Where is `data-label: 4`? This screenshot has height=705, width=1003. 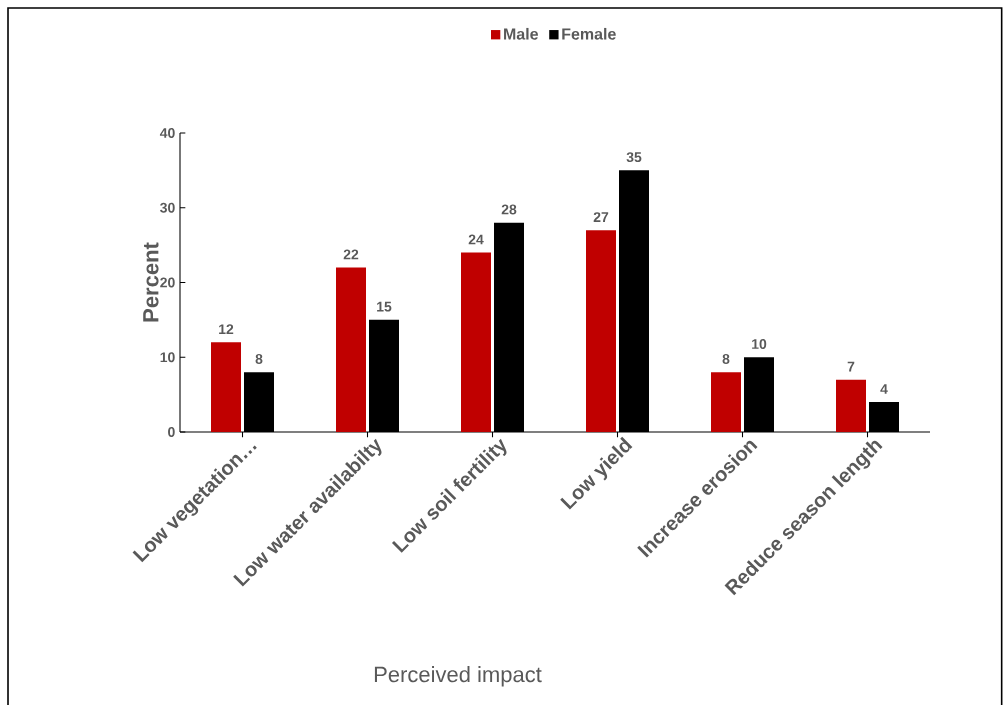 data-label: 4 is located at coordinates (884, 389).